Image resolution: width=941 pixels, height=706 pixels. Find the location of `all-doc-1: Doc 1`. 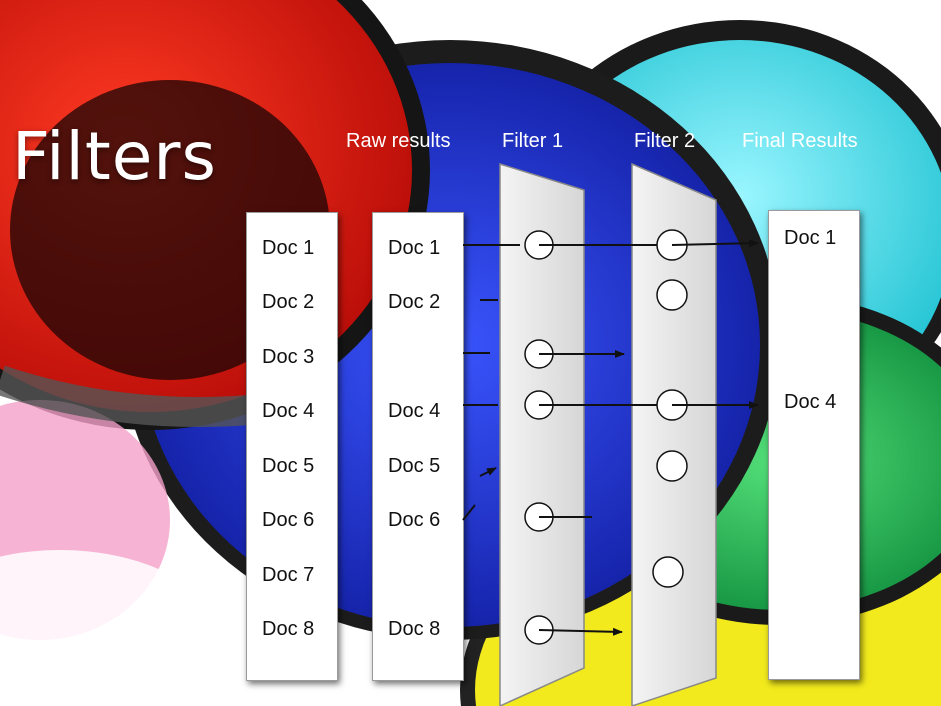

all-doc-1: Doc 1 is located at coordinates (288, 248).